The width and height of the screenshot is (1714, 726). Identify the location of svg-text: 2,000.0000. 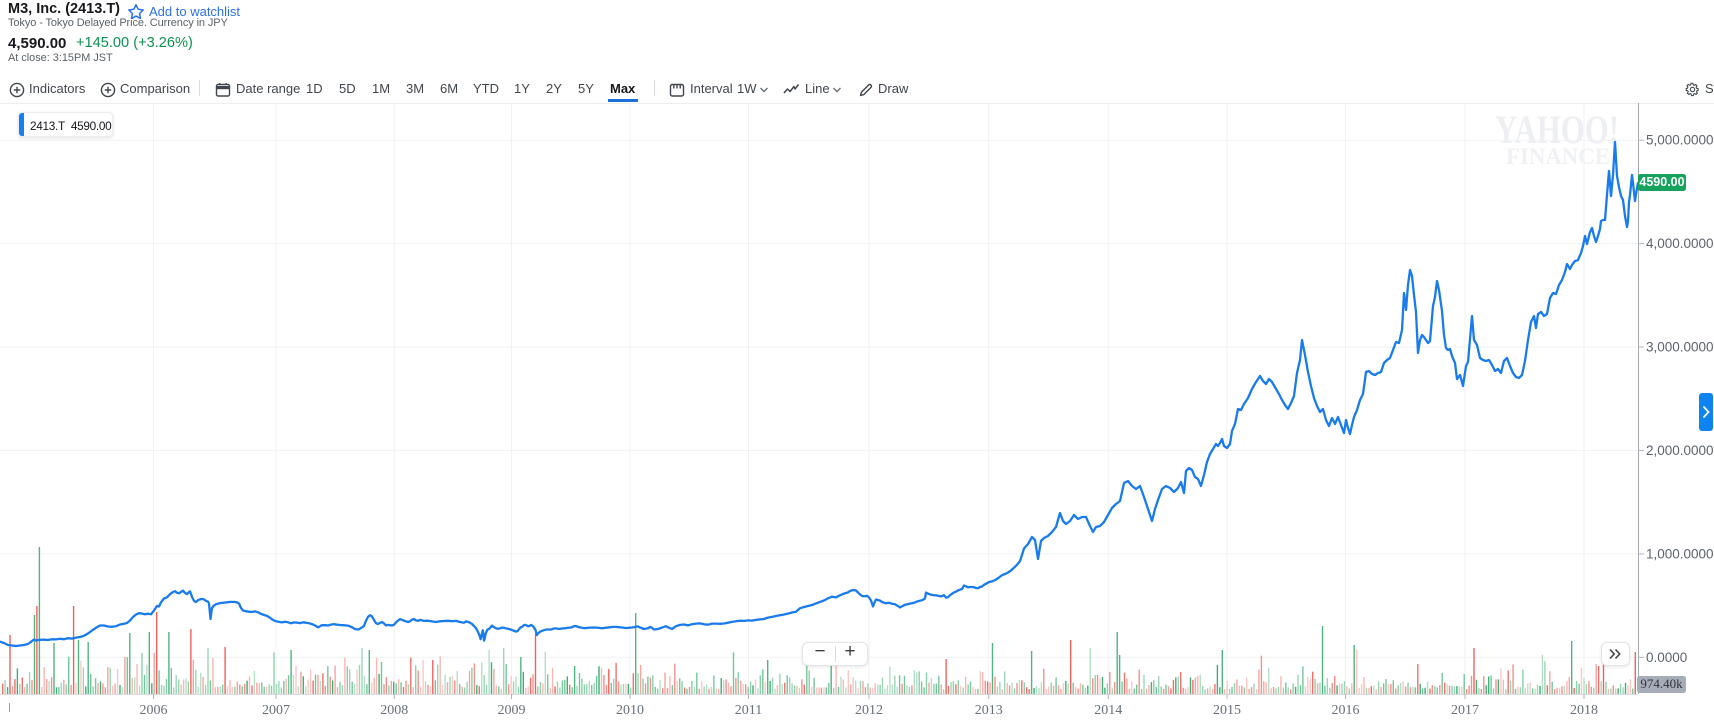
(1680, 450).